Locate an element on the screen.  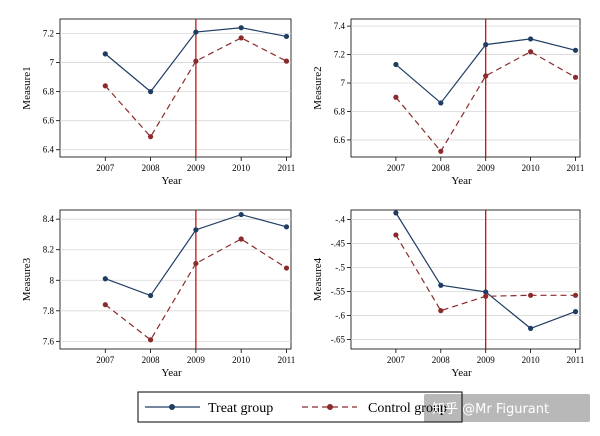
y-tick-label: 7.8 is located at coordinates (49, 311).